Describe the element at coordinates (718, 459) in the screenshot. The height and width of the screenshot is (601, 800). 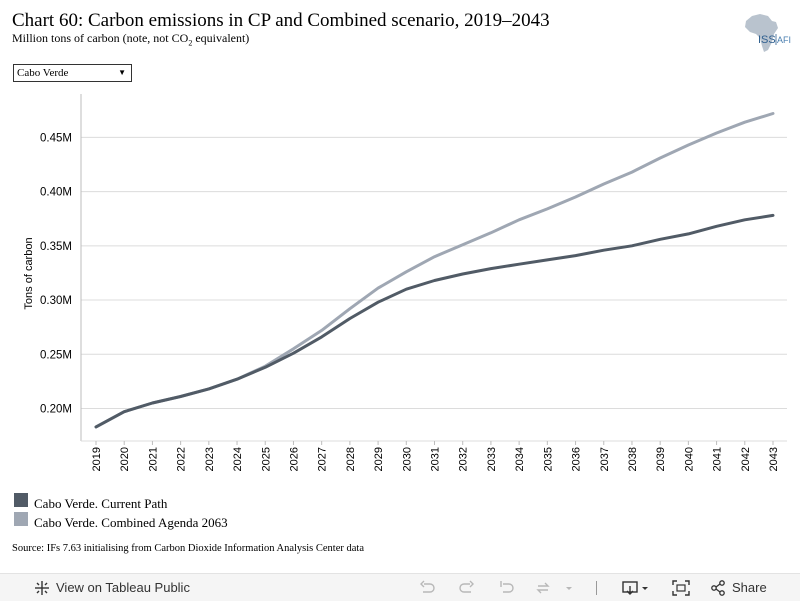
I see `x-tick-label: 2041` at that location.